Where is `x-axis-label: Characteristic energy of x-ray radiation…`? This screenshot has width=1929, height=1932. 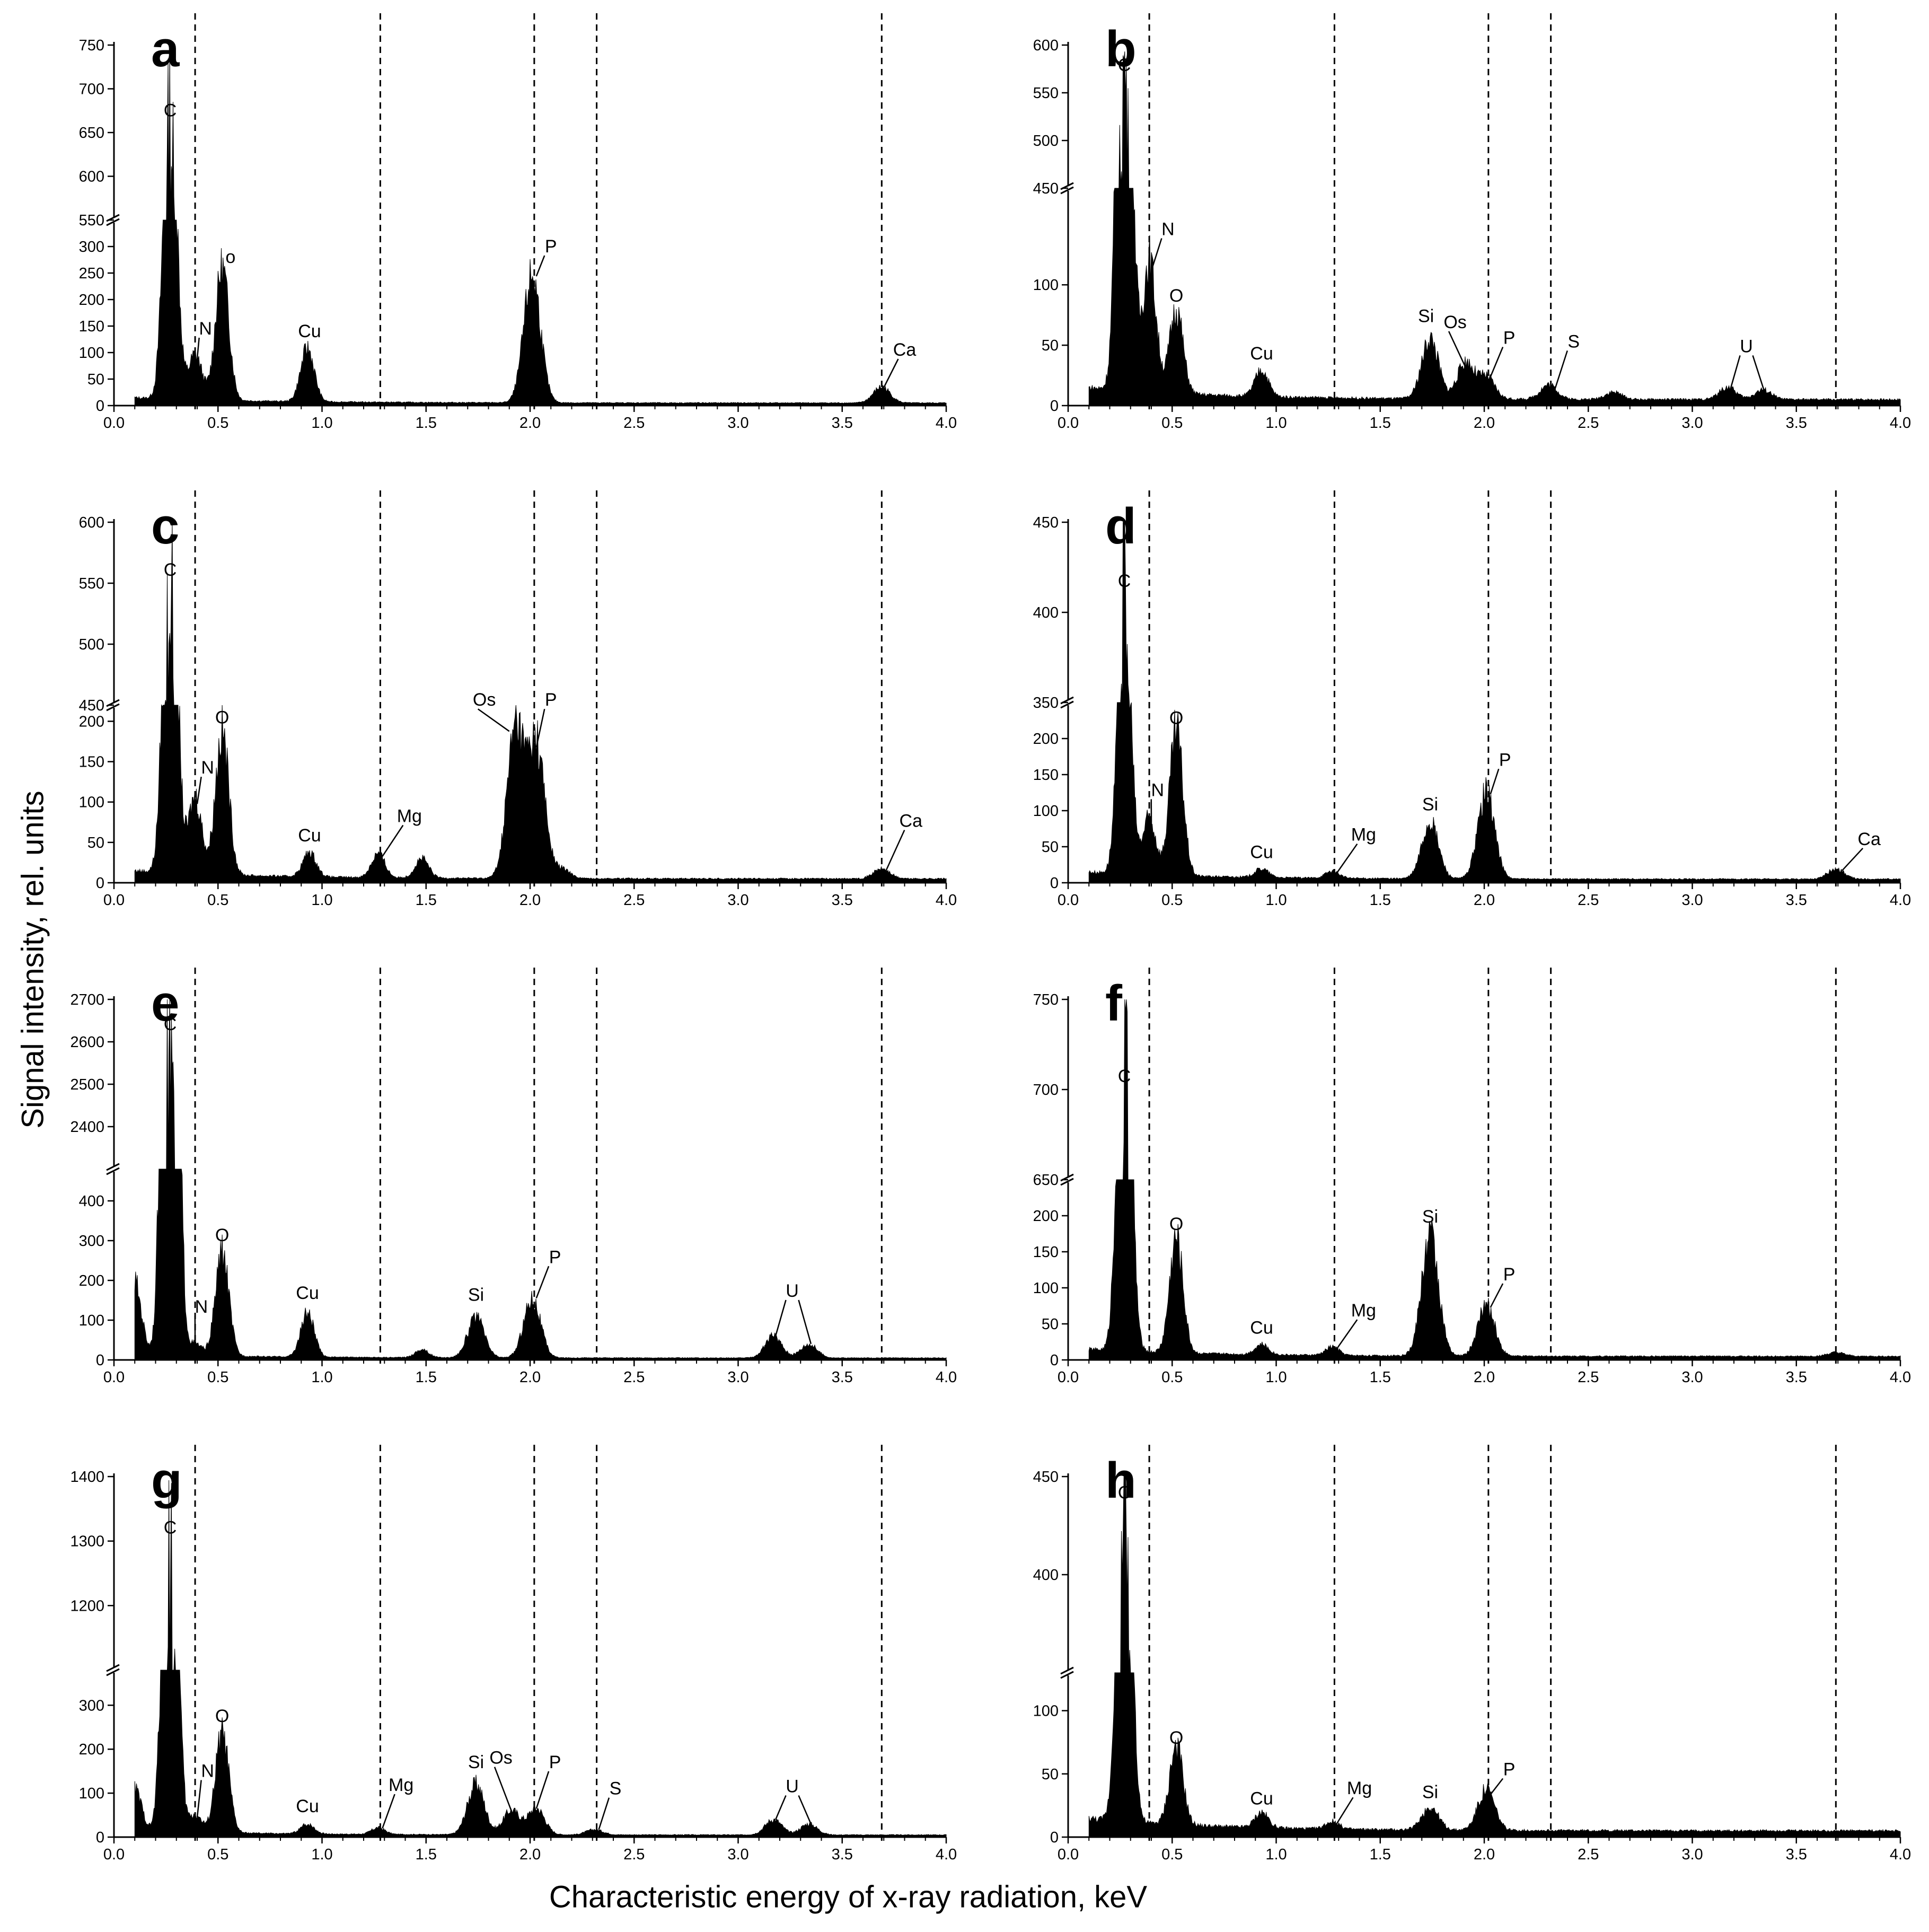
x-axis-label: Characteristic energy of x-ray radiation… is located at coordinates (848, 1897).